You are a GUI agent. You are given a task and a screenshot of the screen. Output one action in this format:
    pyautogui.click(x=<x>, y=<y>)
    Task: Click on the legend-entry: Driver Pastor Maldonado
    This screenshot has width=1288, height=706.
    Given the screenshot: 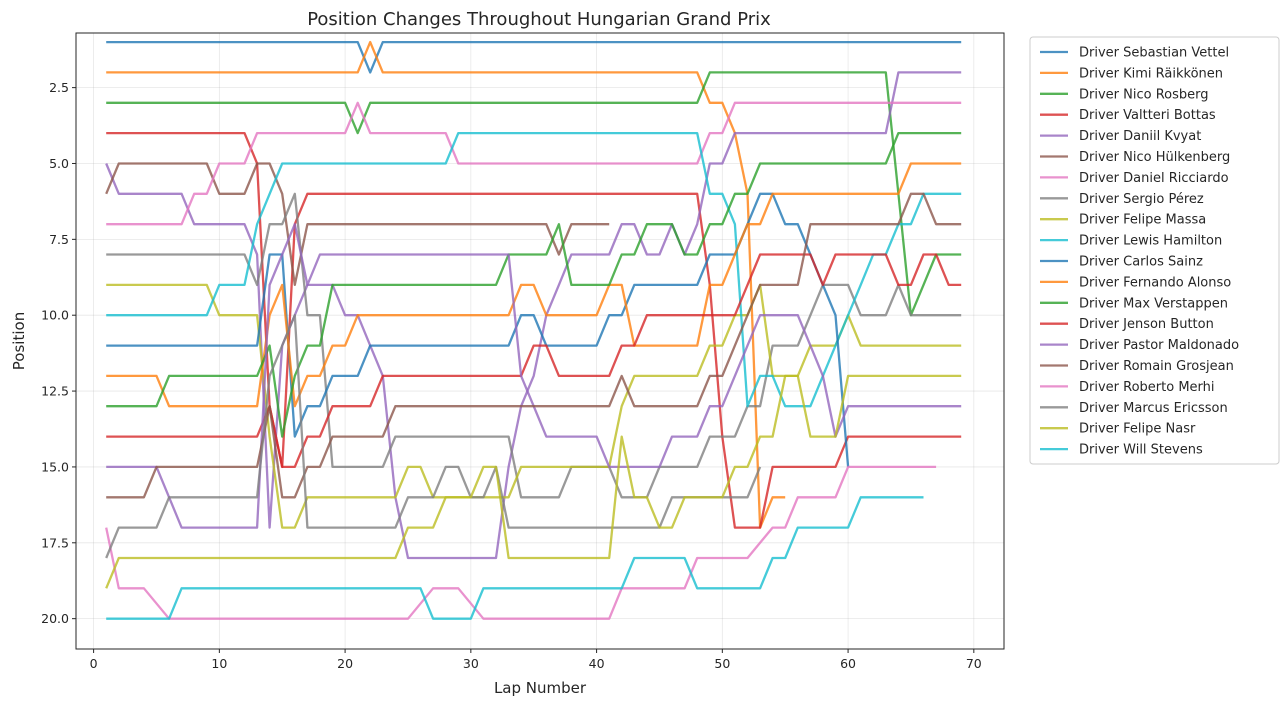 What is the action you would take?
    pyautogui.click(x=1139, y=345)
    